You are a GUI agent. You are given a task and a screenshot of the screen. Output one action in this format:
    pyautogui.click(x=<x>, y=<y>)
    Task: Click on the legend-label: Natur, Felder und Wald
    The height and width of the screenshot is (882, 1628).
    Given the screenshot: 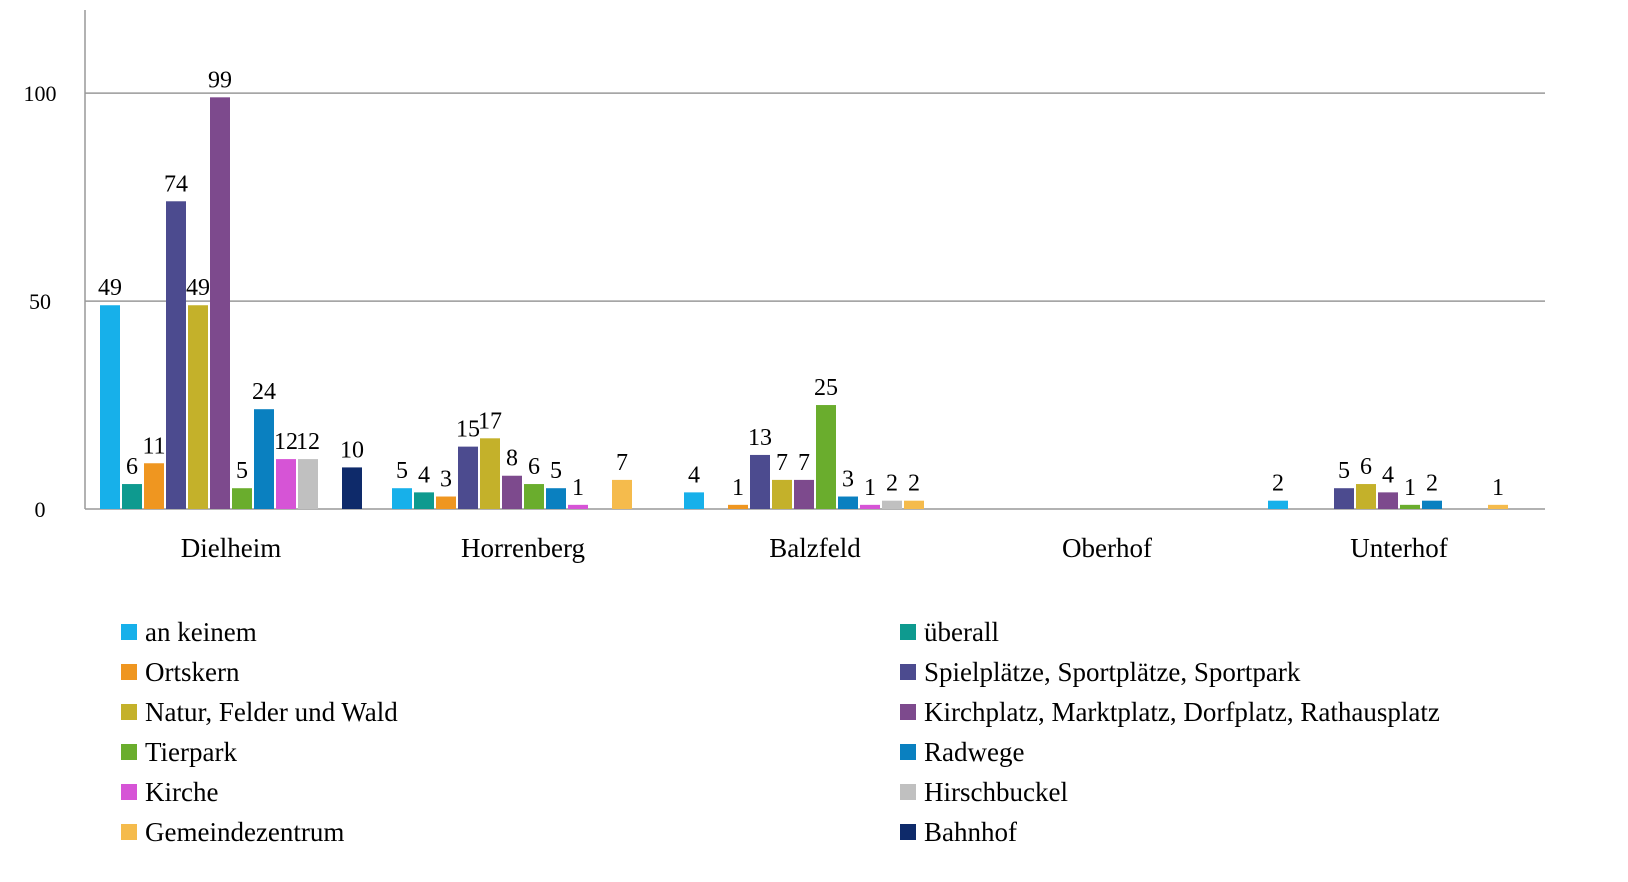 What is the action you would take?
    pyautogui.click(x=271, y=712)
    